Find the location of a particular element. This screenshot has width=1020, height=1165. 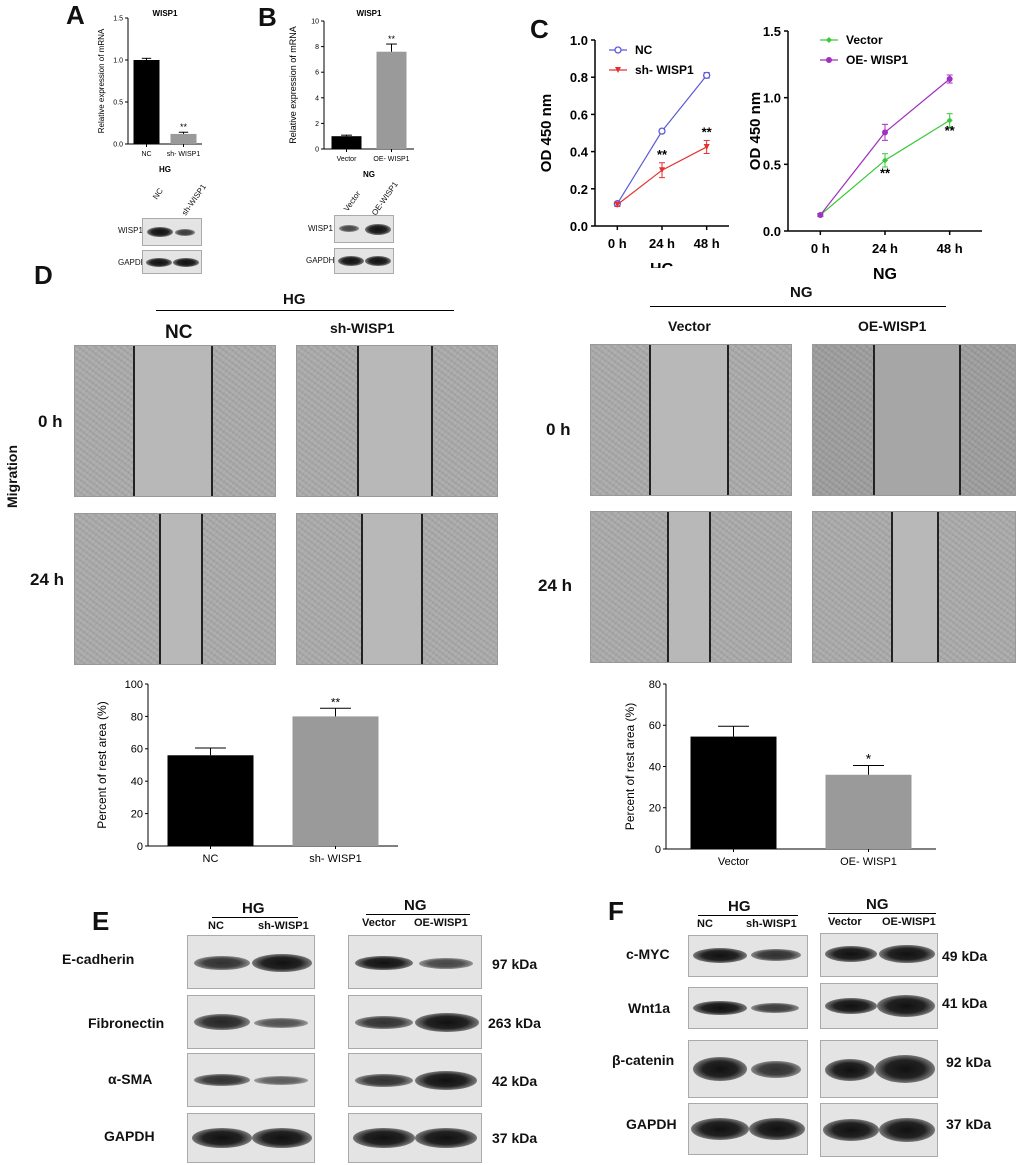

e-kda-2: 263 kDa is located at coordinates (514, 1023).